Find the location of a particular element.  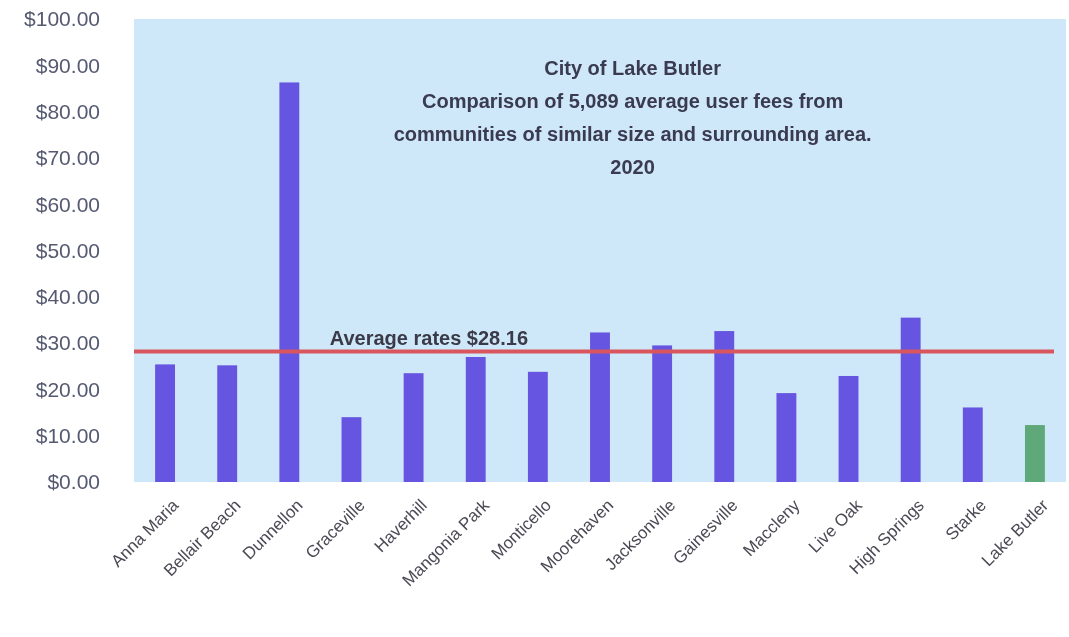

y-tick-label: $70.00 is located at coordinates (67, 158).